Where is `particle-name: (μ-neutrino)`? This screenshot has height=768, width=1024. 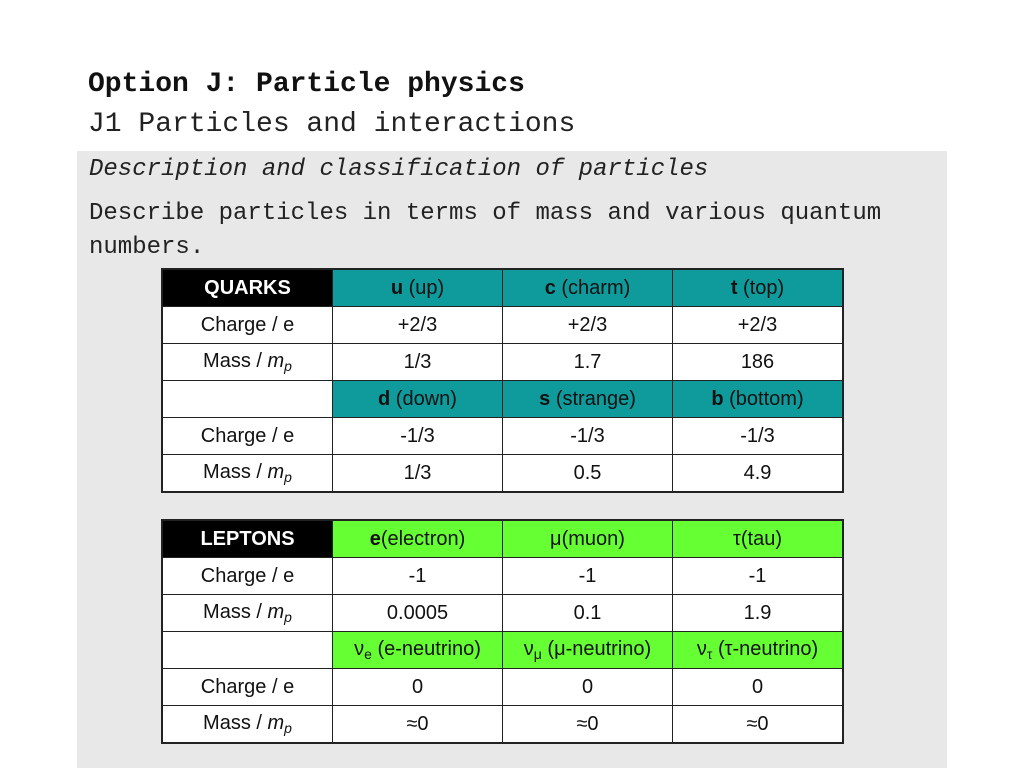
particle-name: (μ-neutrino) is located at coordinates (596, 649).